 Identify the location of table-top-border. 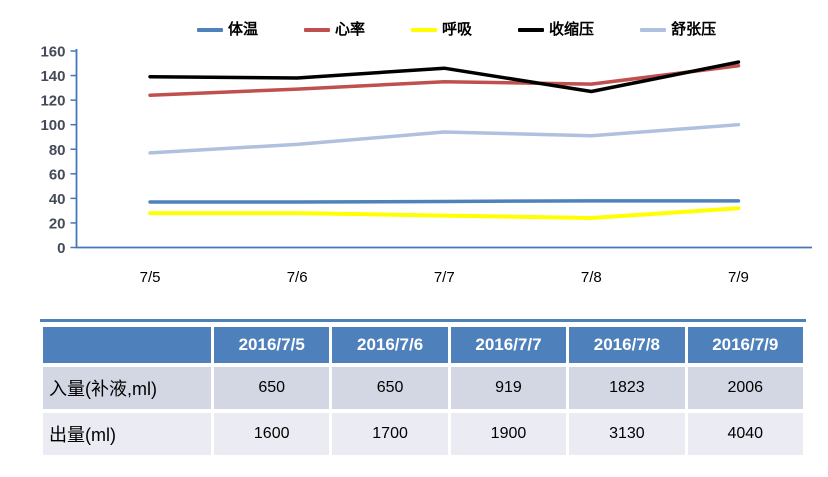
(423, 320).